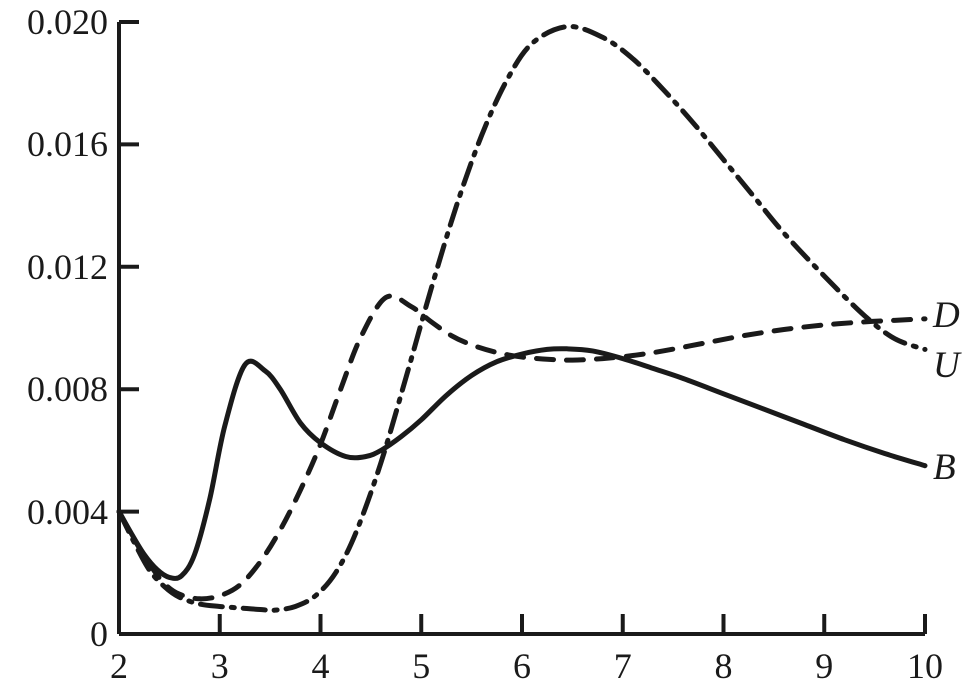  What do you see at coordinates (622, 666) in the screenshot?
I see `x-axis-tick-label: 7` at bounding box center [622, 666].